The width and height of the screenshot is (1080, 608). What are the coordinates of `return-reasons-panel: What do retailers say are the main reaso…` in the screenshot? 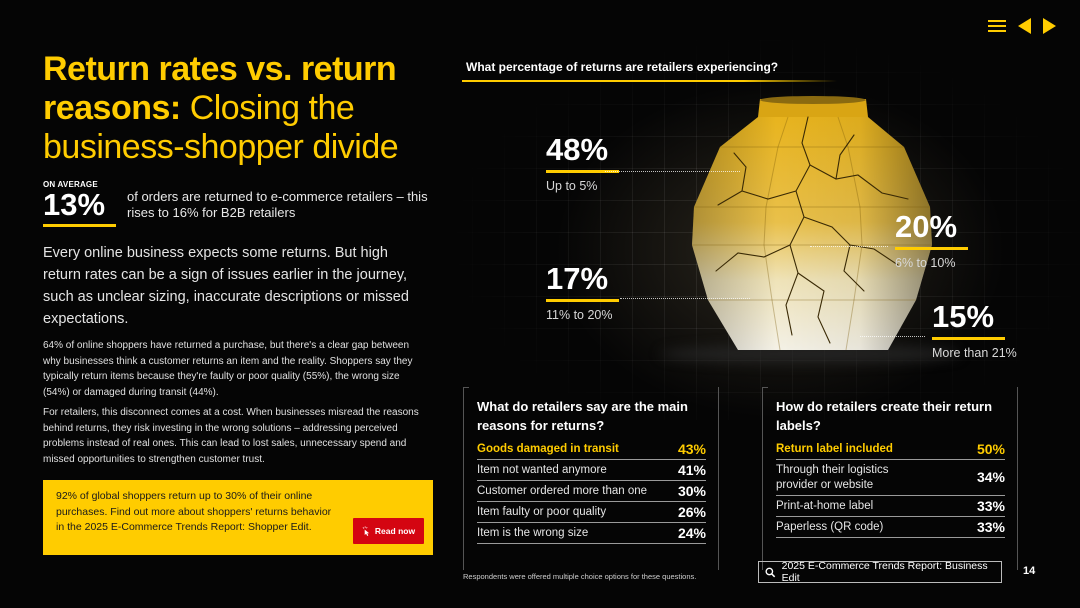 It's located at (591, 478).